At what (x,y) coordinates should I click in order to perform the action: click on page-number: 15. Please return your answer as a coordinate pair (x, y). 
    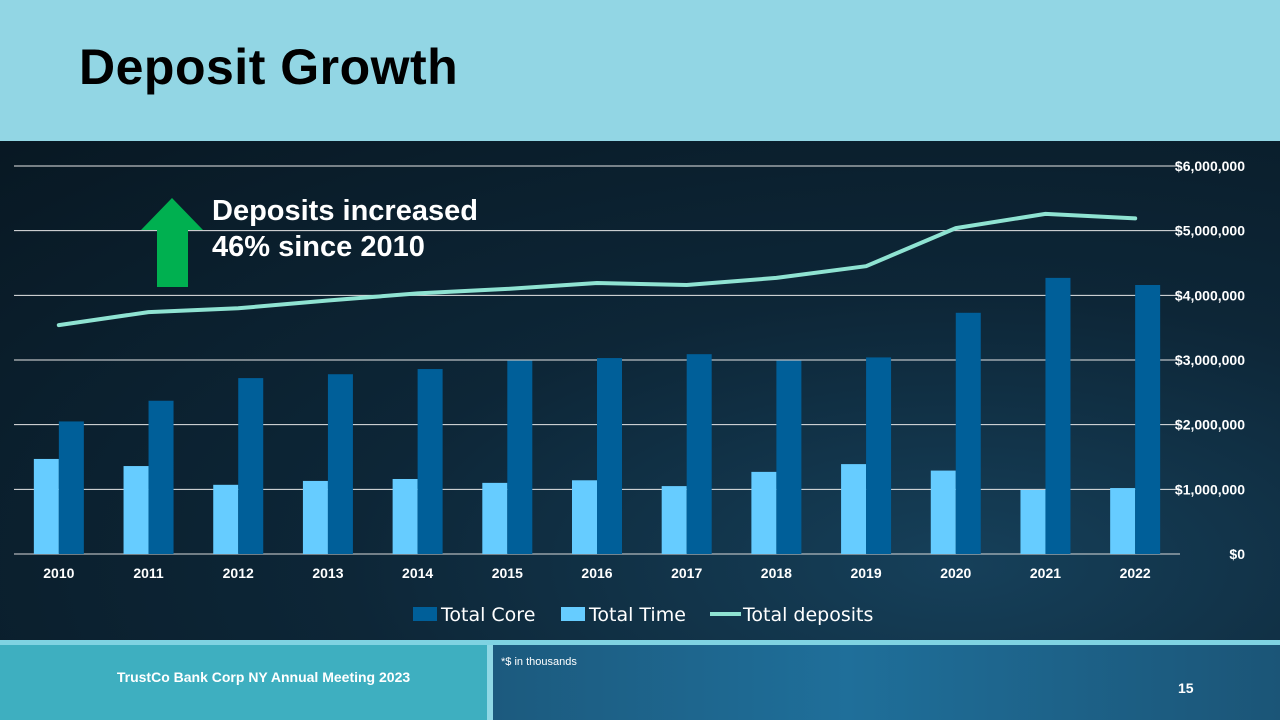
    Looking at the image, I should click on (1186, 688).